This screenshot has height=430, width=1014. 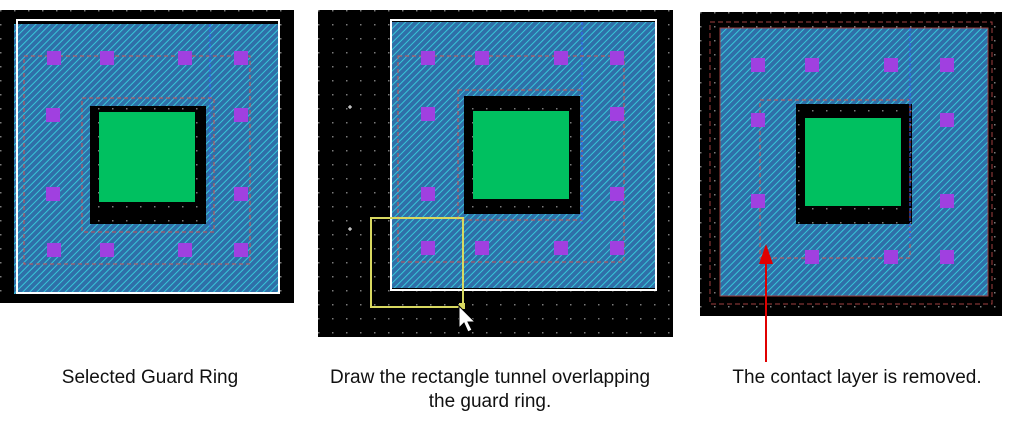 I want to click on origin-markers, so click(x=350, y=168).